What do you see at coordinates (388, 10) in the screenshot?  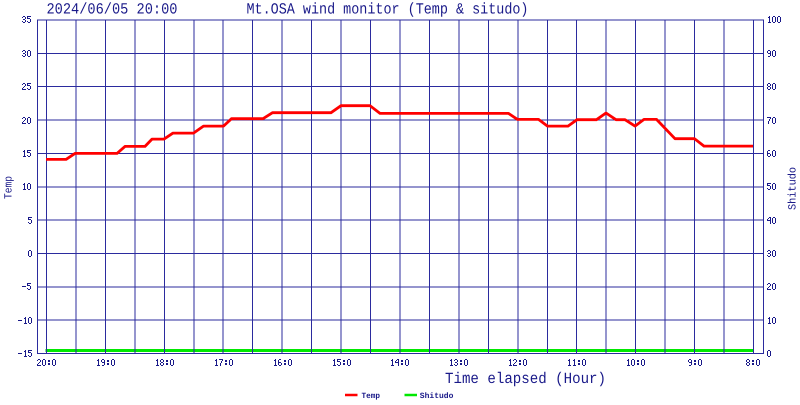 I see `svg-text:Mt.OSA wind monitor (Temp & si: Mt.OSA wind monitor (Temp & situdo)` at bounding box center [388, 10].